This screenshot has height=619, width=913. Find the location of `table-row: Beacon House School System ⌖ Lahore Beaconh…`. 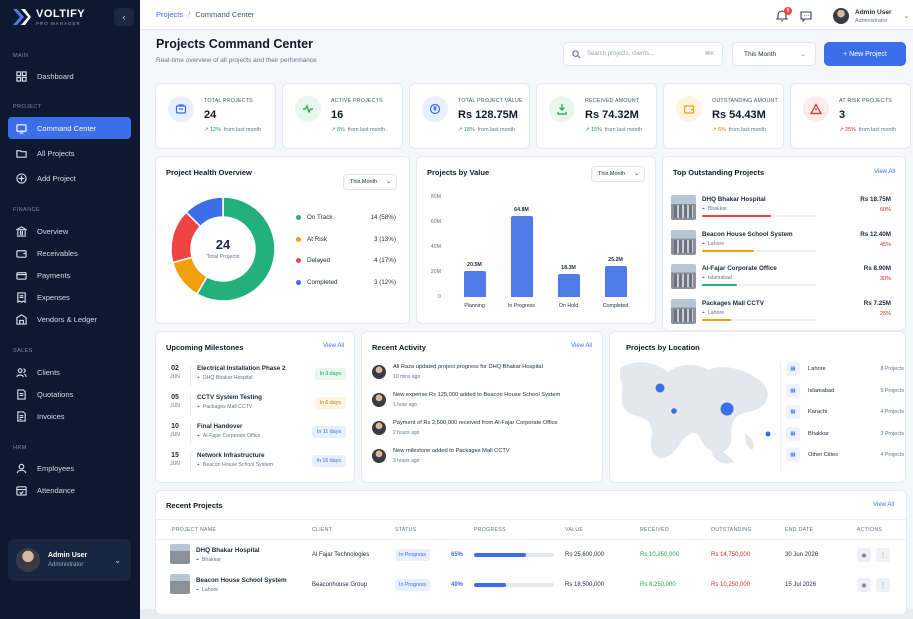

table-row: Beacon House School System ⌖ Lahore Beaconh… is located at coordinates (532, 586).